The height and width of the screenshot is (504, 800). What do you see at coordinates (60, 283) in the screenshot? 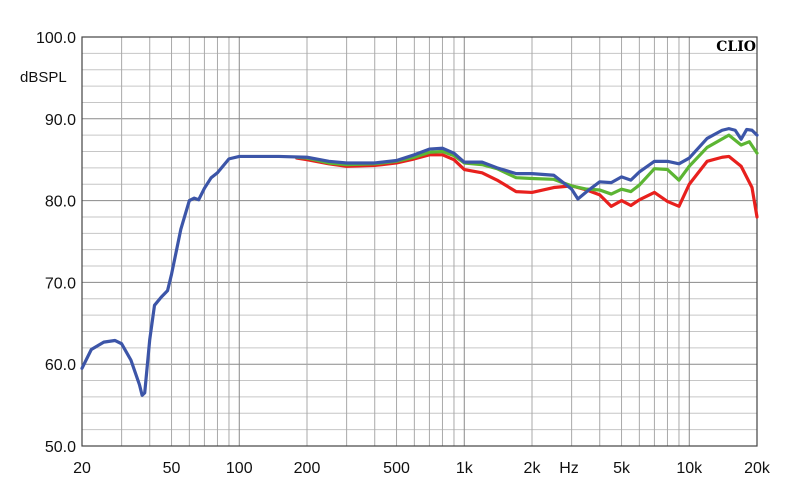
I see `y-tick-label: 70.0` at bounding box center [60, 283].